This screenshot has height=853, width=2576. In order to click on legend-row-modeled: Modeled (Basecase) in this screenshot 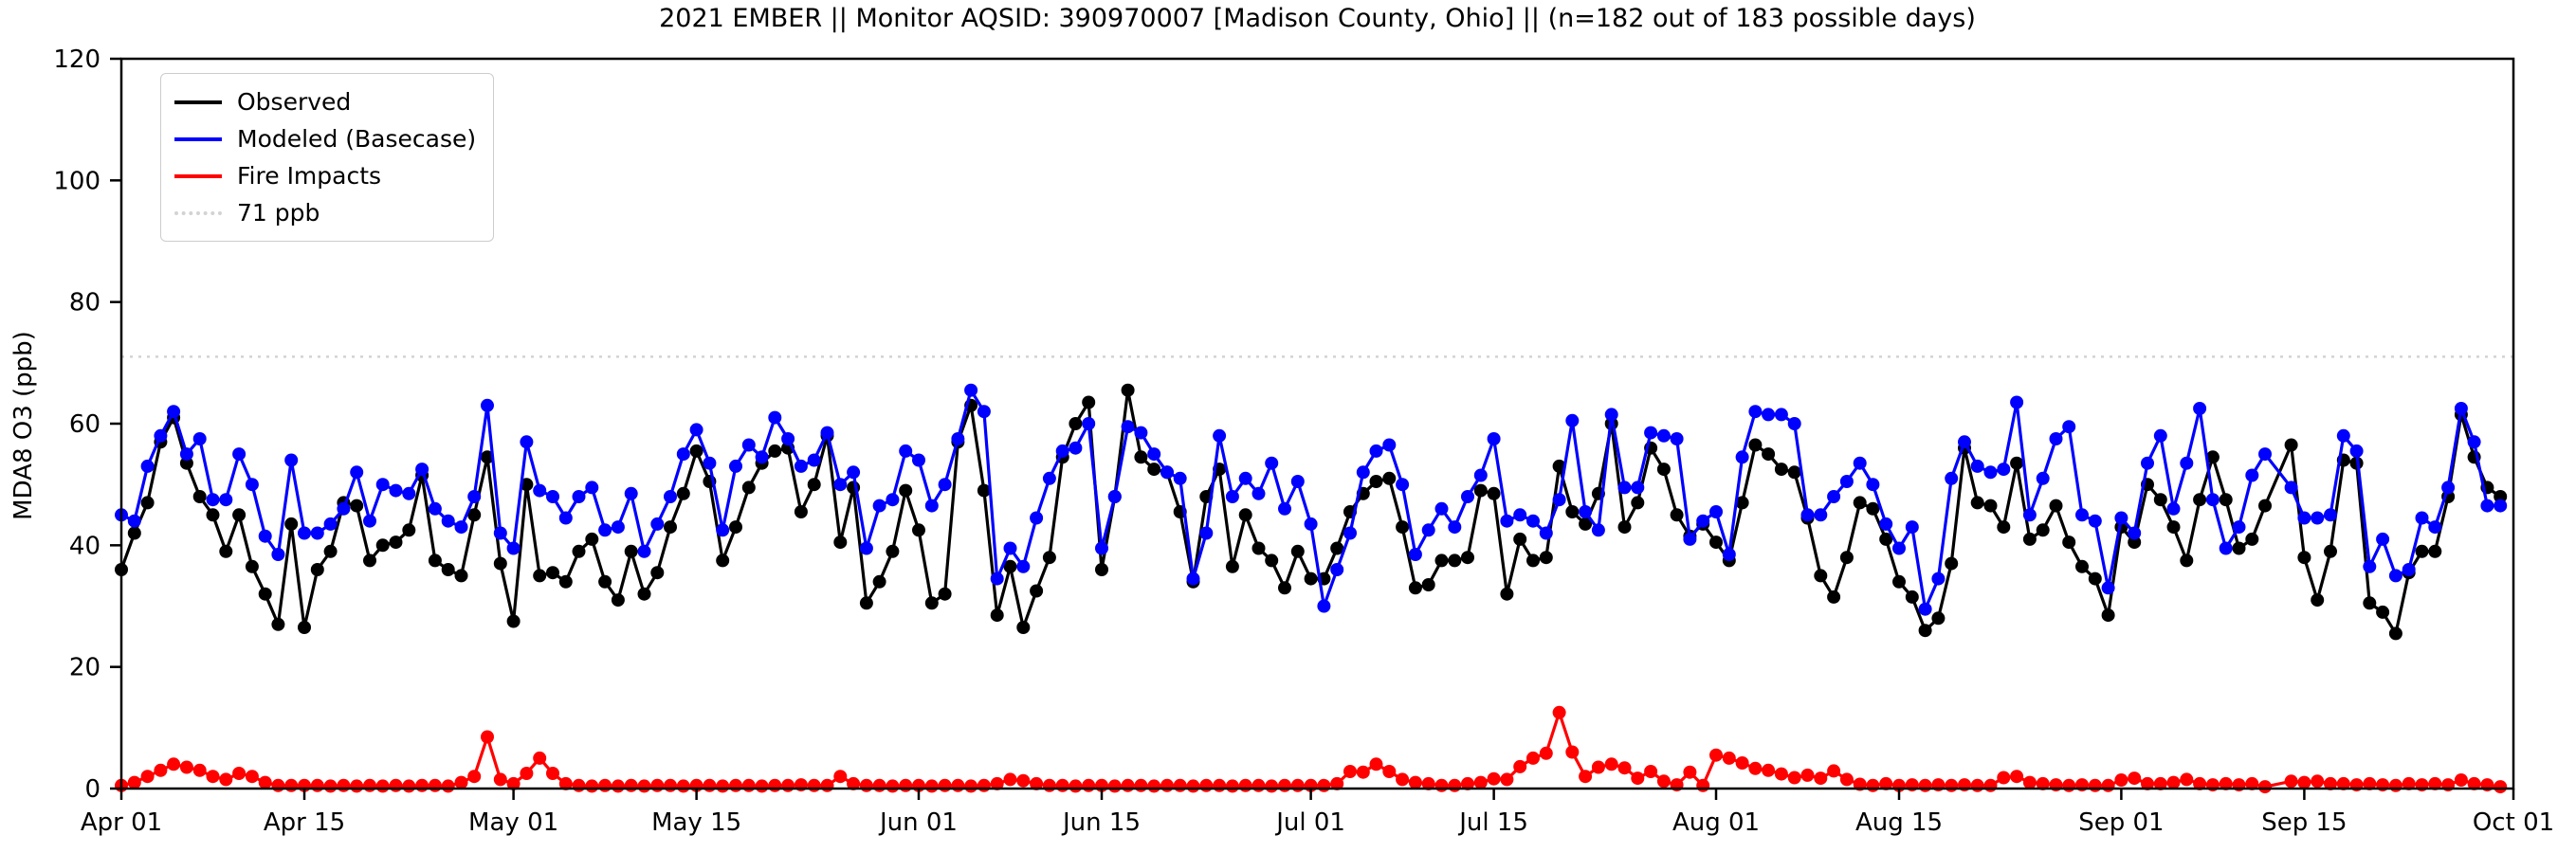, I will do `click(325, 138)`.